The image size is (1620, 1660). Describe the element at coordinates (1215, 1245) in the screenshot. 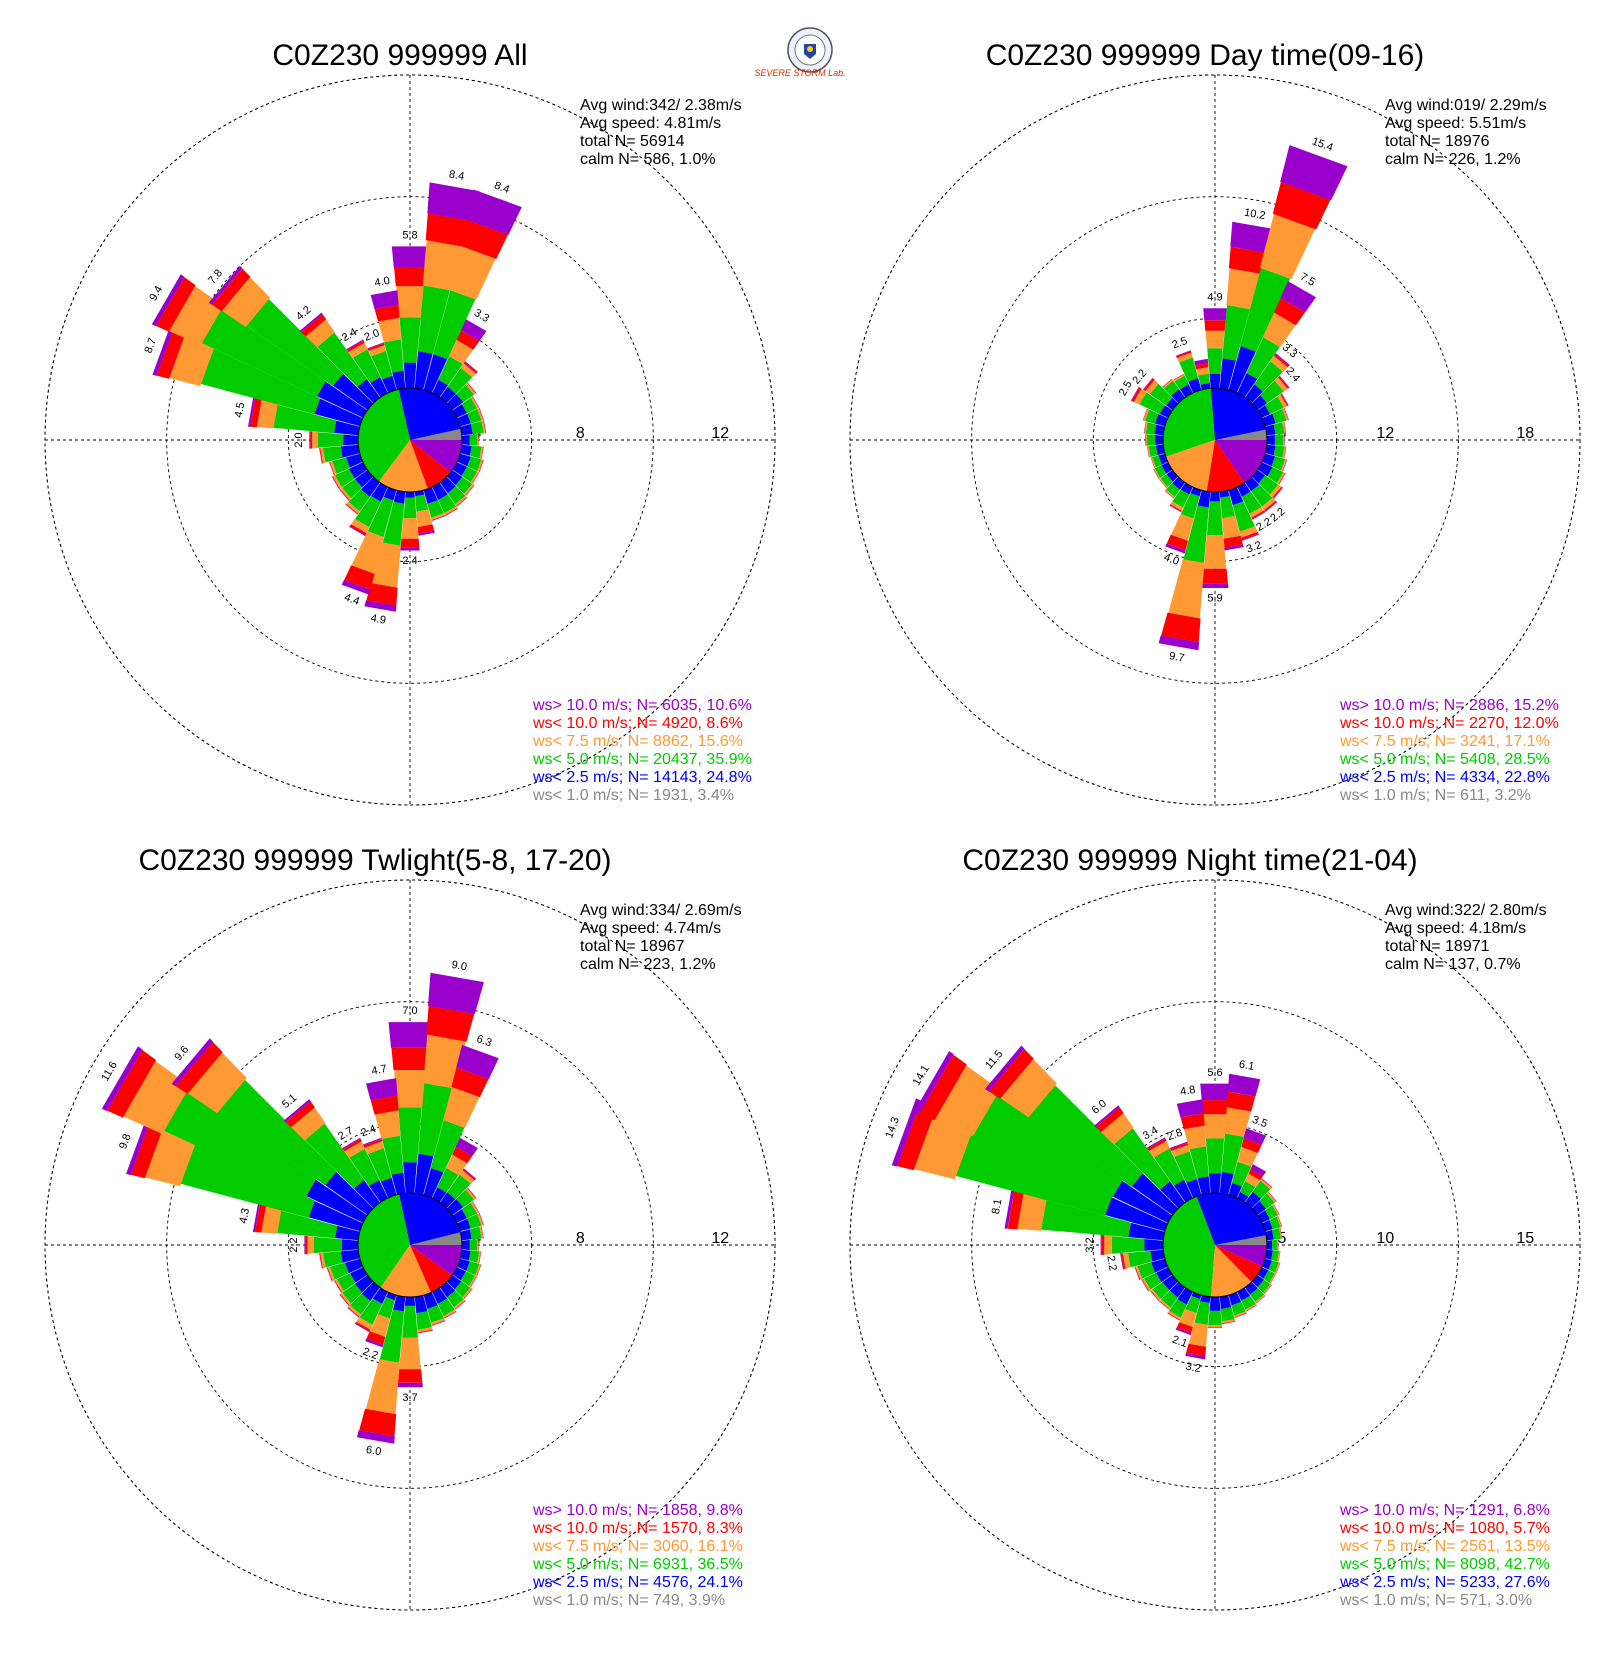

I see `speed-pie` at that location.